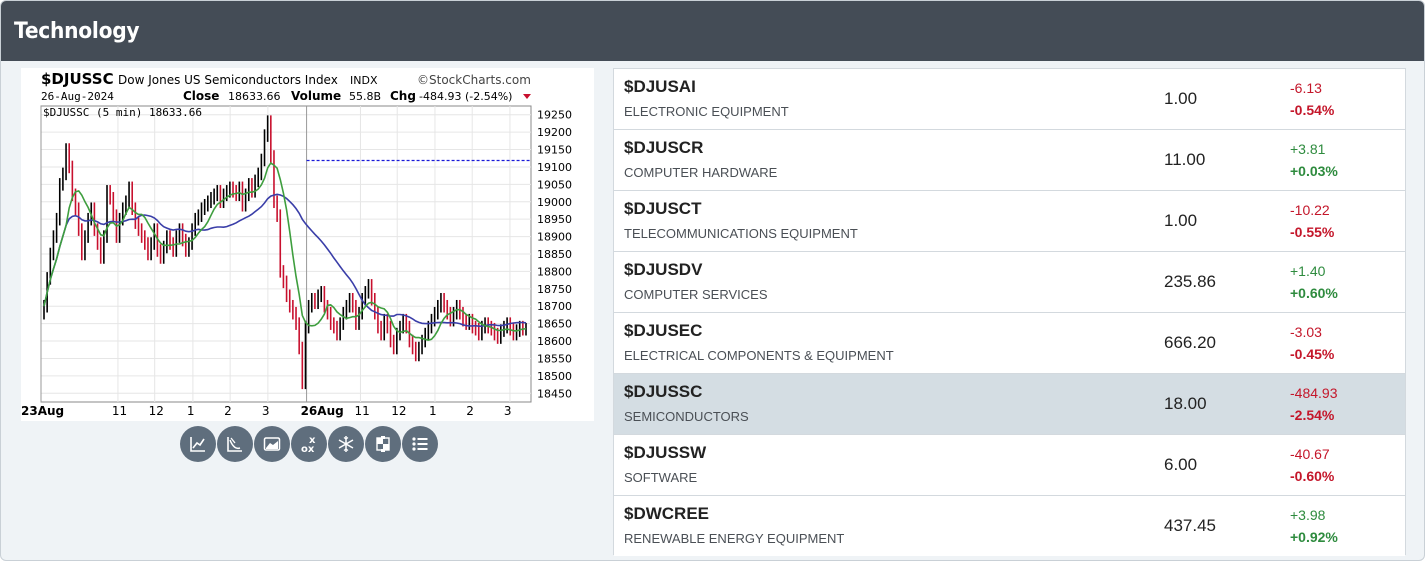 The width and height of the screenshot is (1427, 562). What do you see at coordinates (1312, 110) in the screenshot?
I see `row-percent-change: -0.54%` at bounding box center [1312, 110].